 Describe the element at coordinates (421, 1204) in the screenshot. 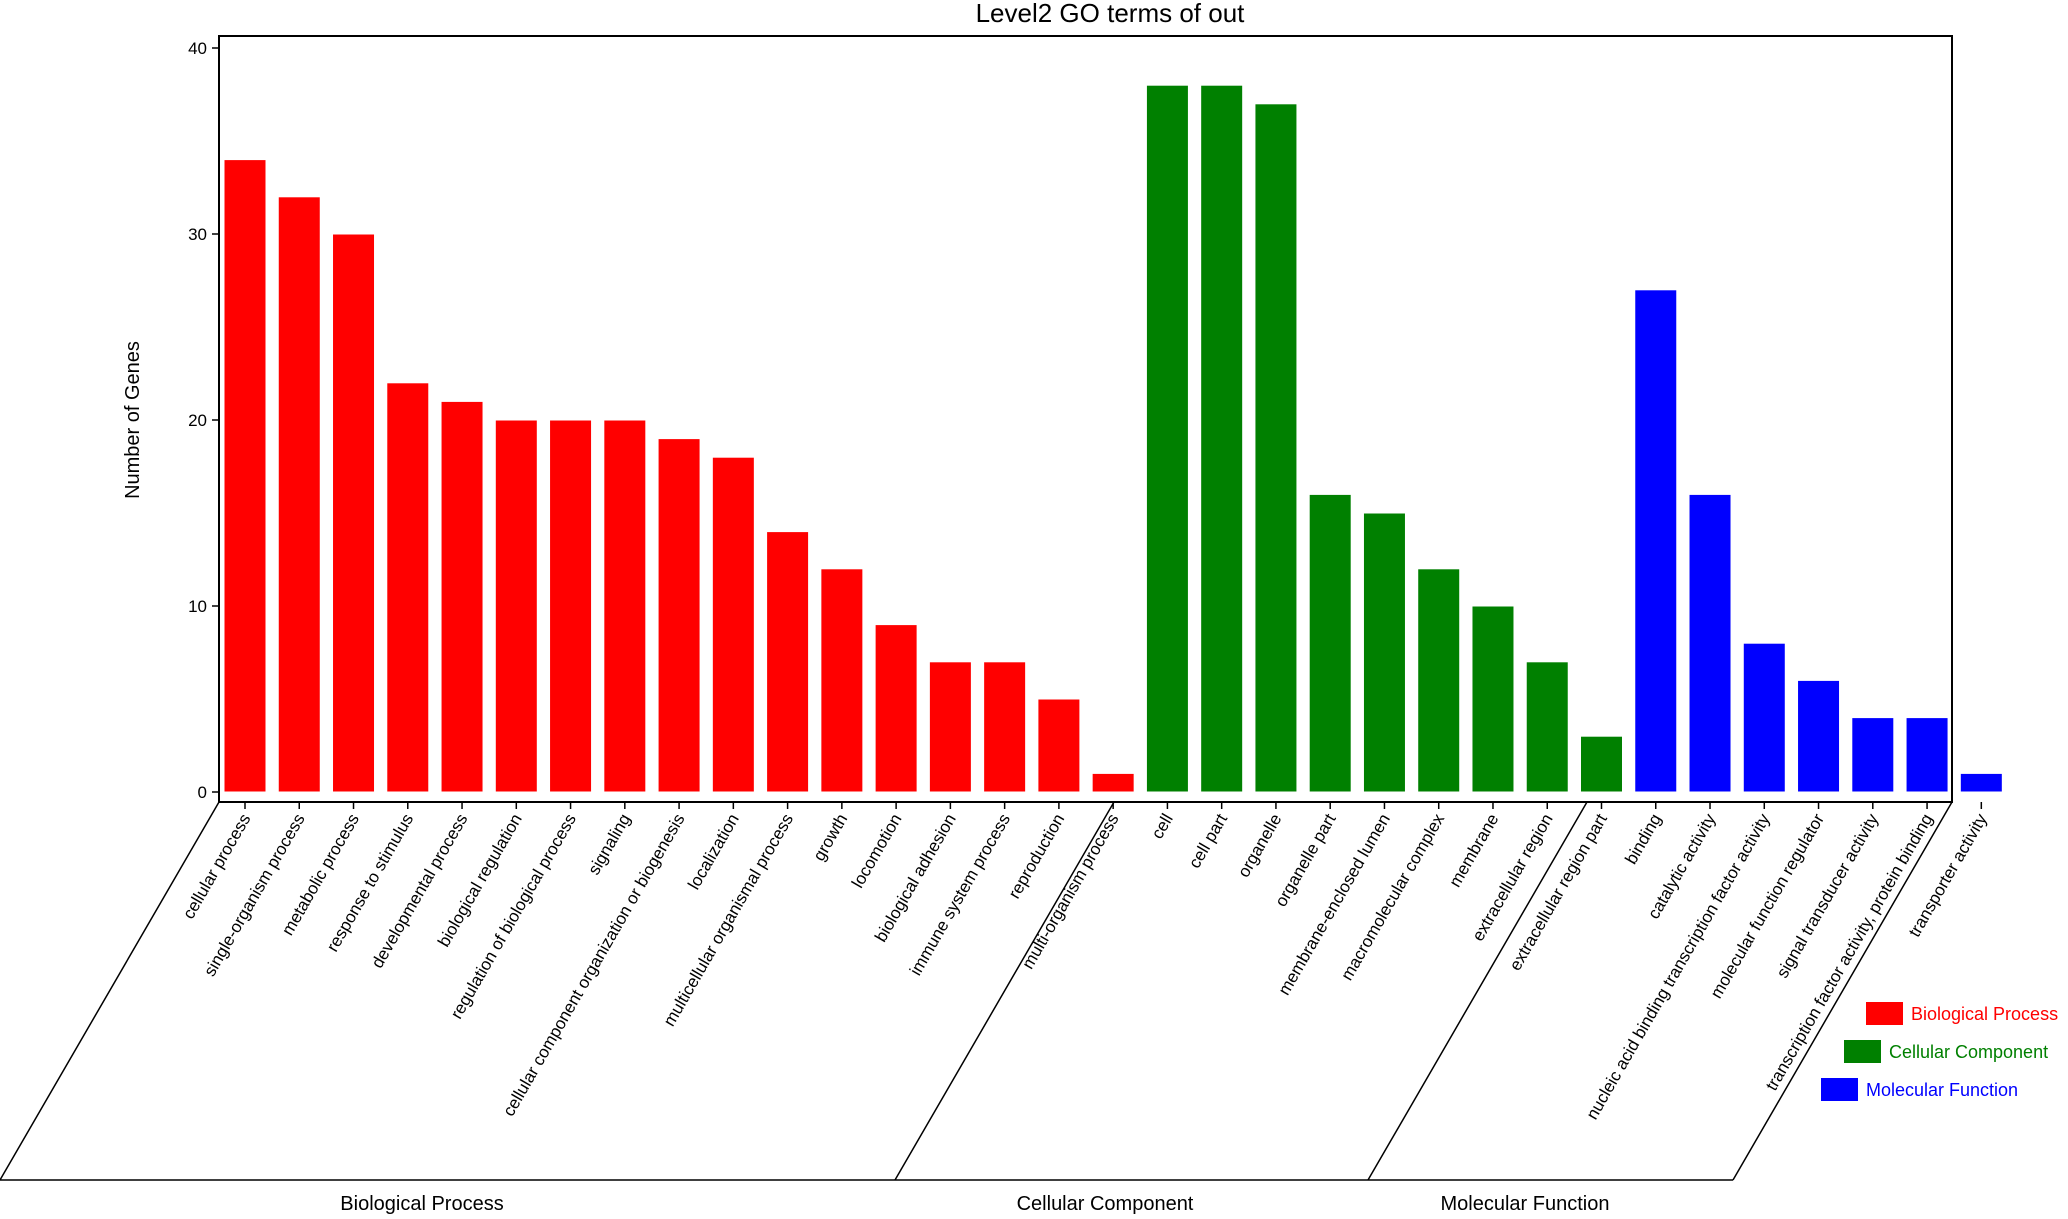

I see `group-label: Biological Process` at that location.